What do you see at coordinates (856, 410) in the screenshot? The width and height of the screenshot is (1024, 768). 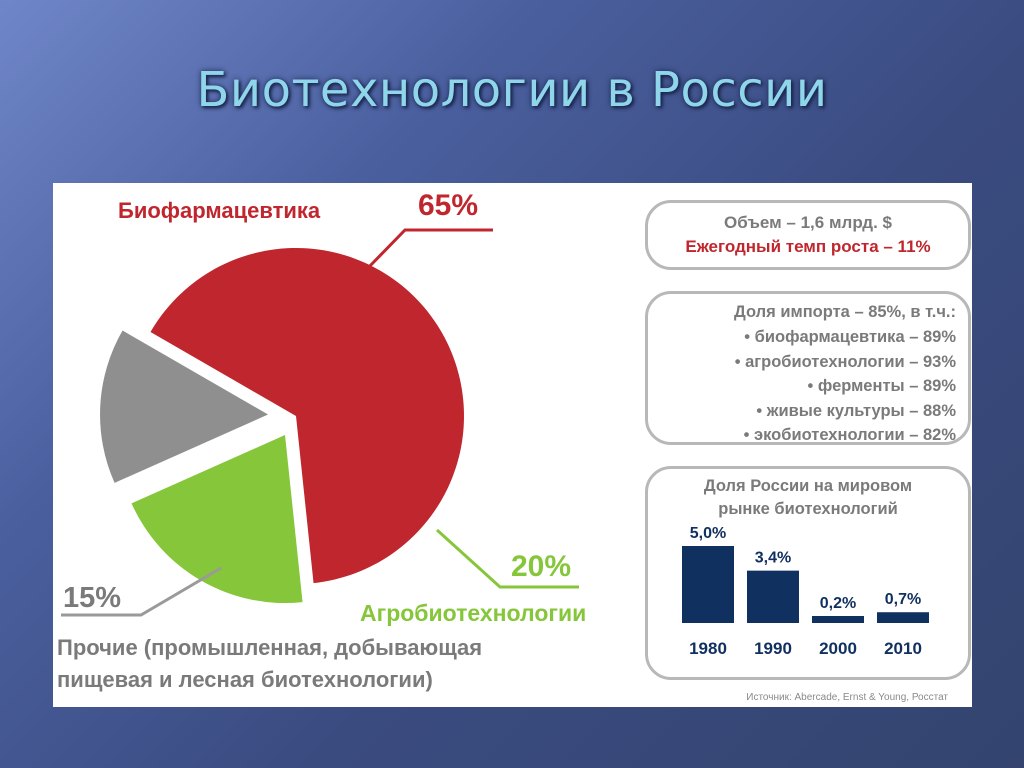 I see `import-item-cultures: • живые культуры – 88%` at bounding box center [856, 410].